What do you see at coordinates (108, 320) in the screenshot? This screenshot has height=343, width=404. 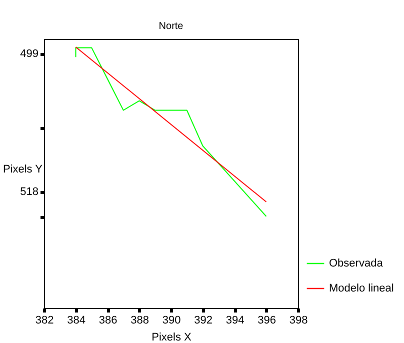 I see `x-tick-label: 386` at bounding box center [108, 320].